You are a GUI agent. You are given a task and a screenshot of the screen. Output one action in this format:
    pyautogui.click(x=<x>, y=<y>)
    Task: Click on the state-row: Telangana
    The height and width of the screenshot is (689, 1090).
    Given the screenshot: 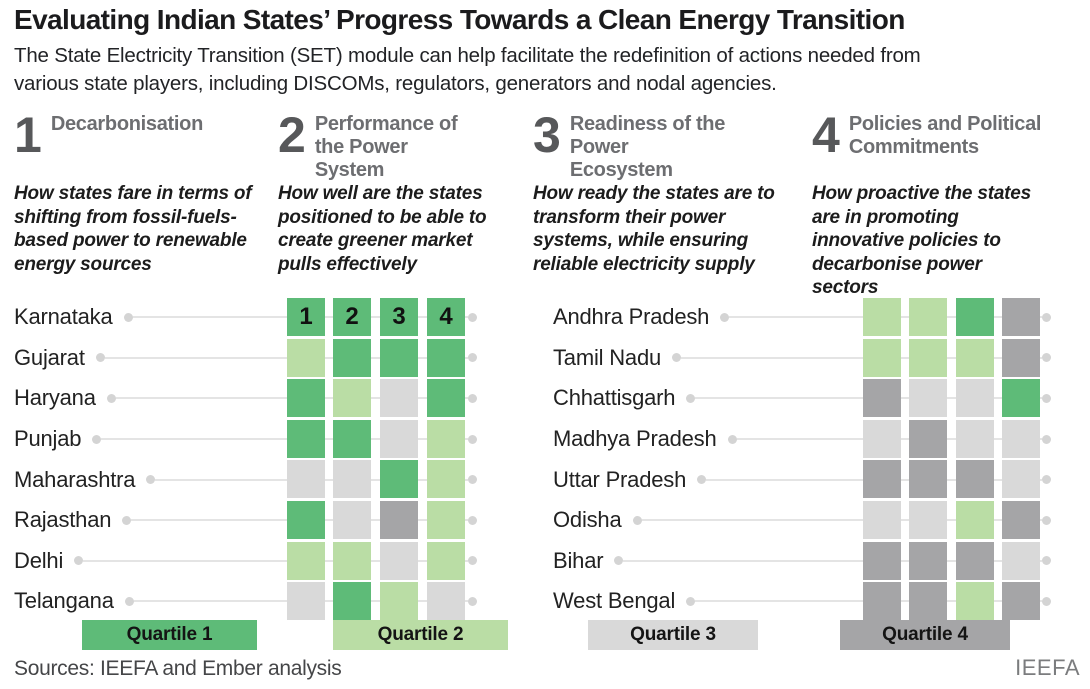 What is the action you would take?
    pyautogui.click(x=245, y=601)
    